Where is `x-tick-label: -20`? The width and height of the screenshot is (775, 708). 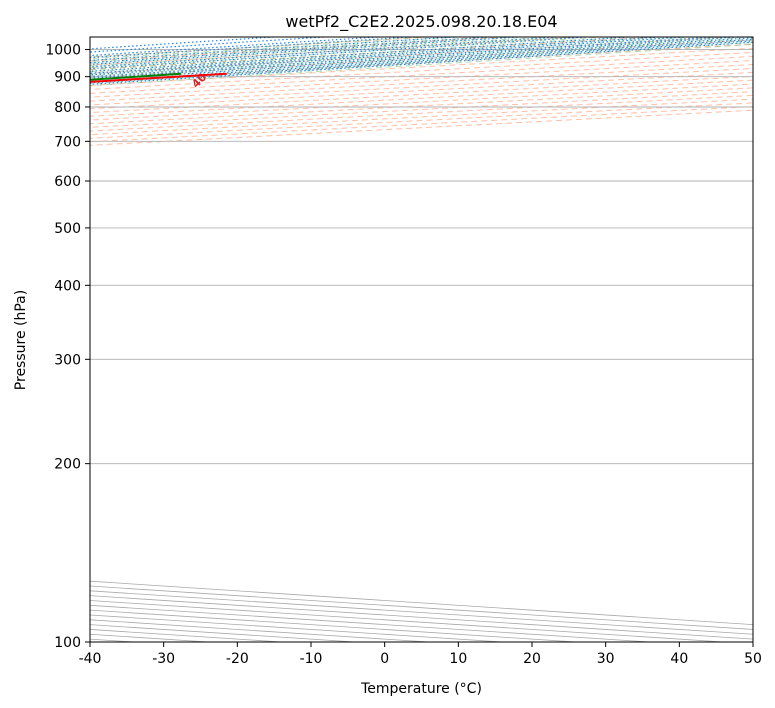
x-tick-label: -20 is located at coordinates (237, 659).